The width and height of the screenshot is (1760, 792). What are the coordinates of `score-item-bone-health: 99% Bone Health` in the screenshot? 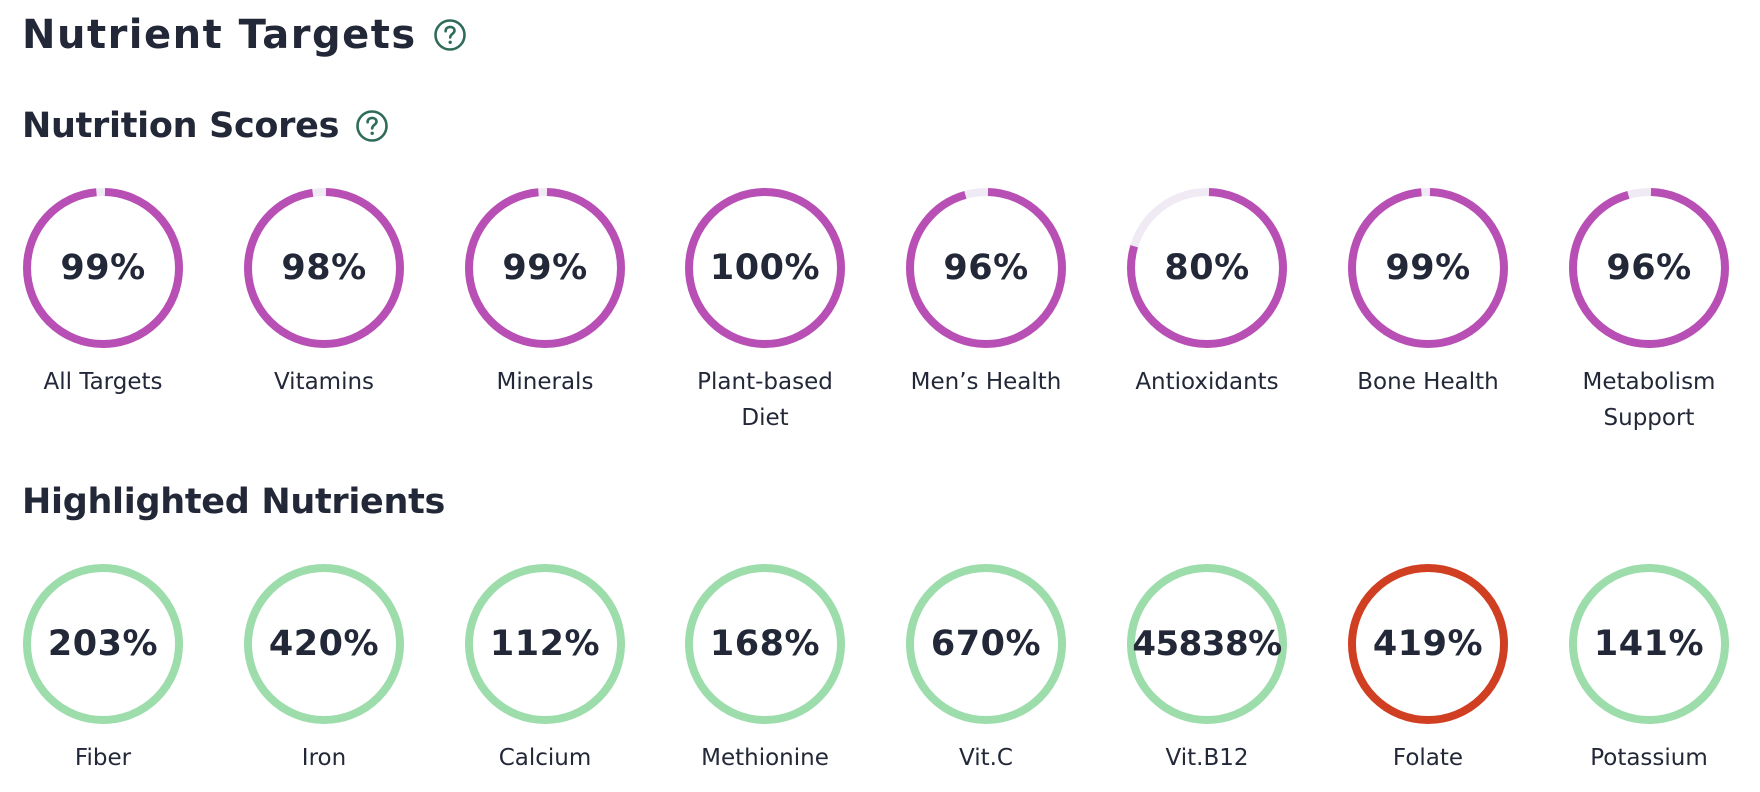 It's located at (1428, 293).